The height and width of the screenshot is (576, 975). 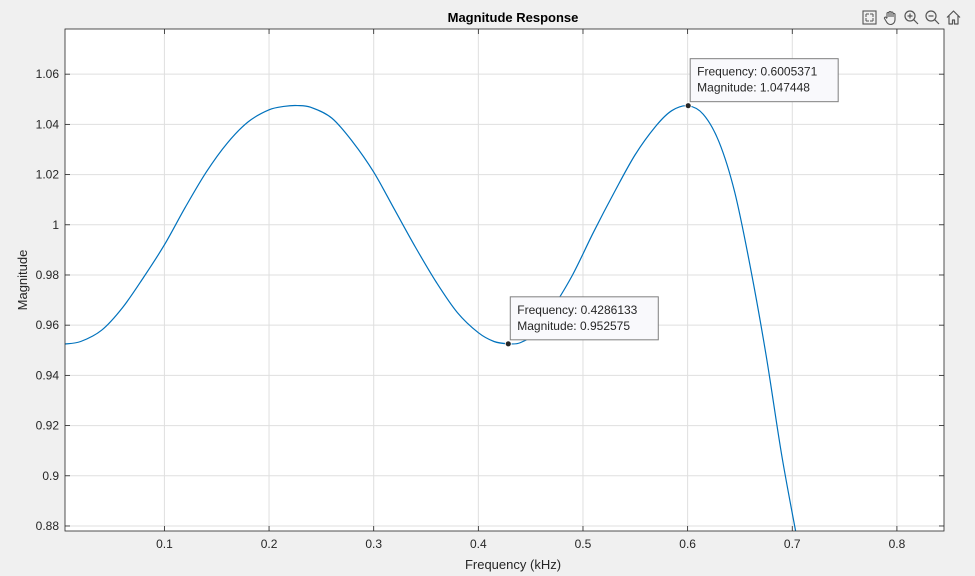 I want to click on datatip-frequency: Frequency: 0.4286133, so click(x=577, y=310).